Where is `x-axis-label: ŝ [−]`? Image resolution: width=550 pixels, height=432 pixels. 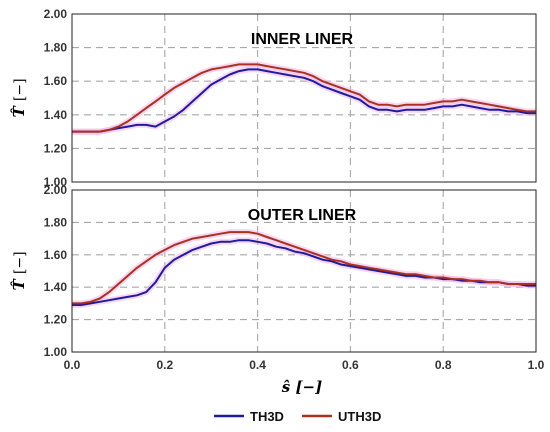
x-axis-label: ŝ [−] is located at coordinates (302, 387).